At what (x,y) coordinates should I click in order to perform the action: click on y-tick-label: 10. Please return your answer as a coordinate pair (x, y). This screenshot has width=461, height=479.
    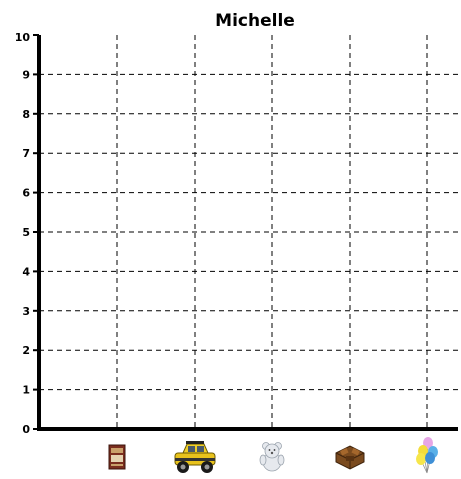
    Looking at the image, I should click on (23, 37).